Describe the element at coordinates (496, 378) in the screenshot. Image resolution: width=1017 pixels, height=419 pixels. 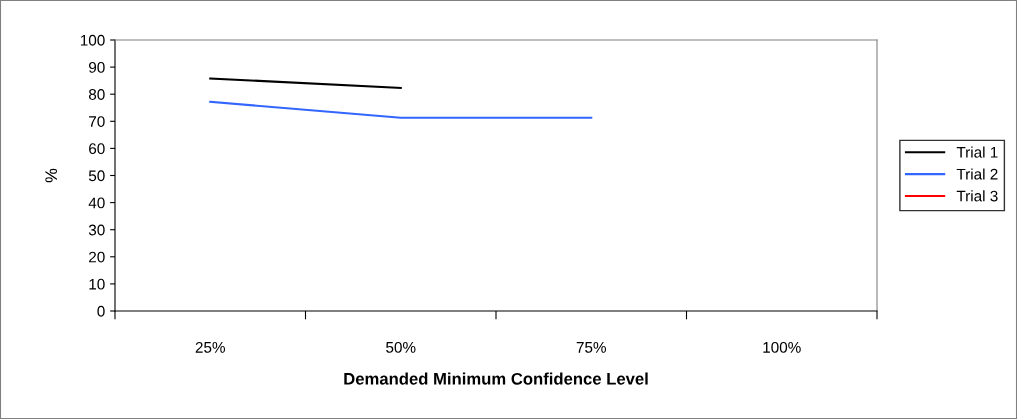
I see `x-axis-title: Demanded Minimum Confidence Level` at that location.